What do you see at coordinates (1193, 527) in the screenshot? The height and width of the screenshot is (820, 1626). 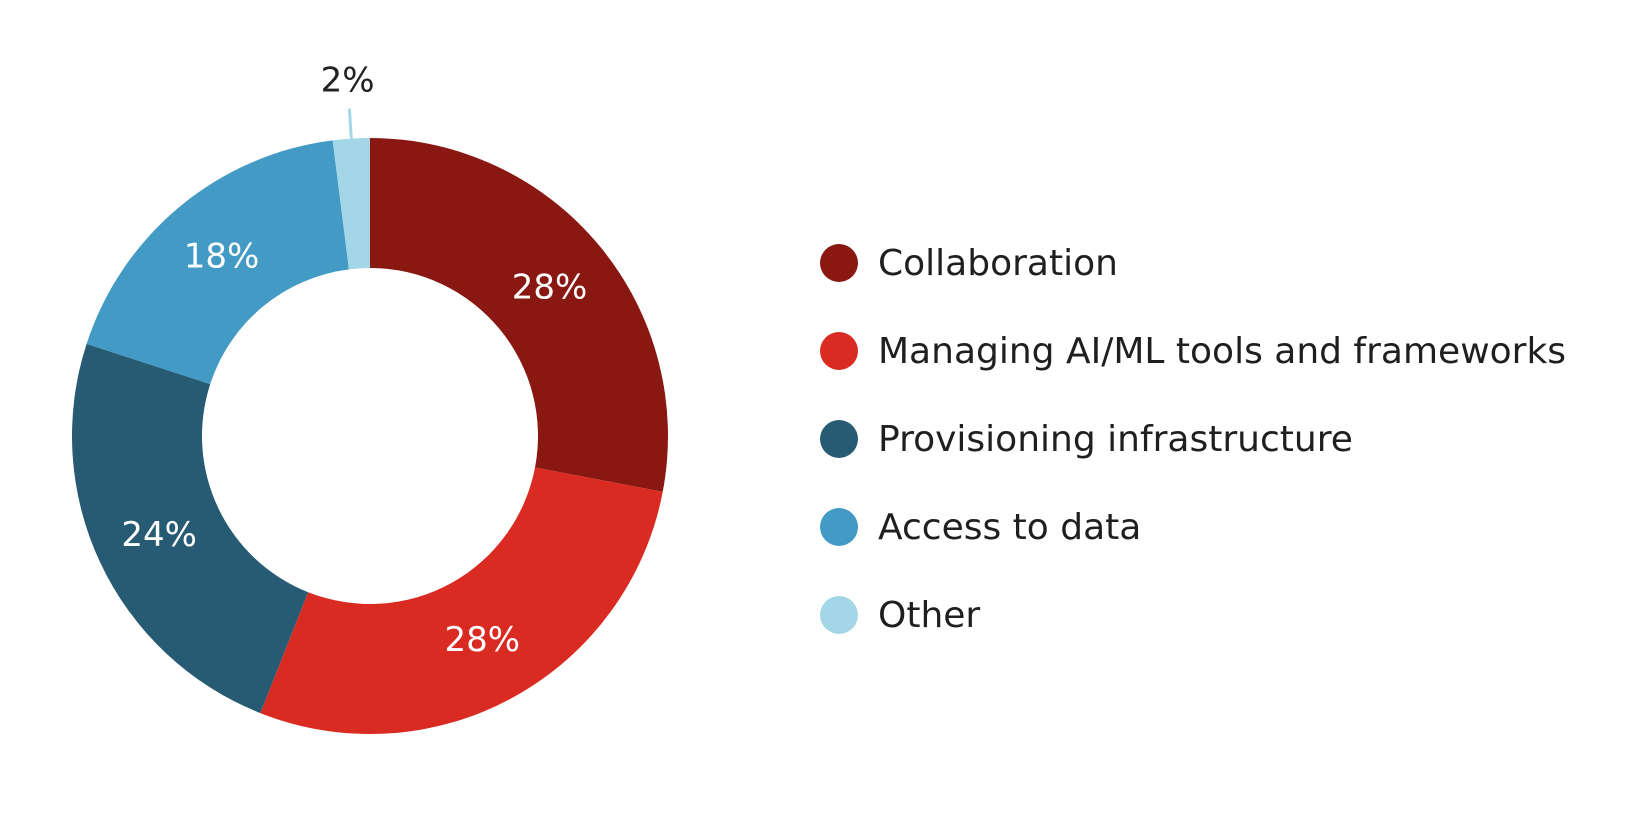 I see `legend-item-access-to-data: Access to data` at bounding box center [1193, 527].